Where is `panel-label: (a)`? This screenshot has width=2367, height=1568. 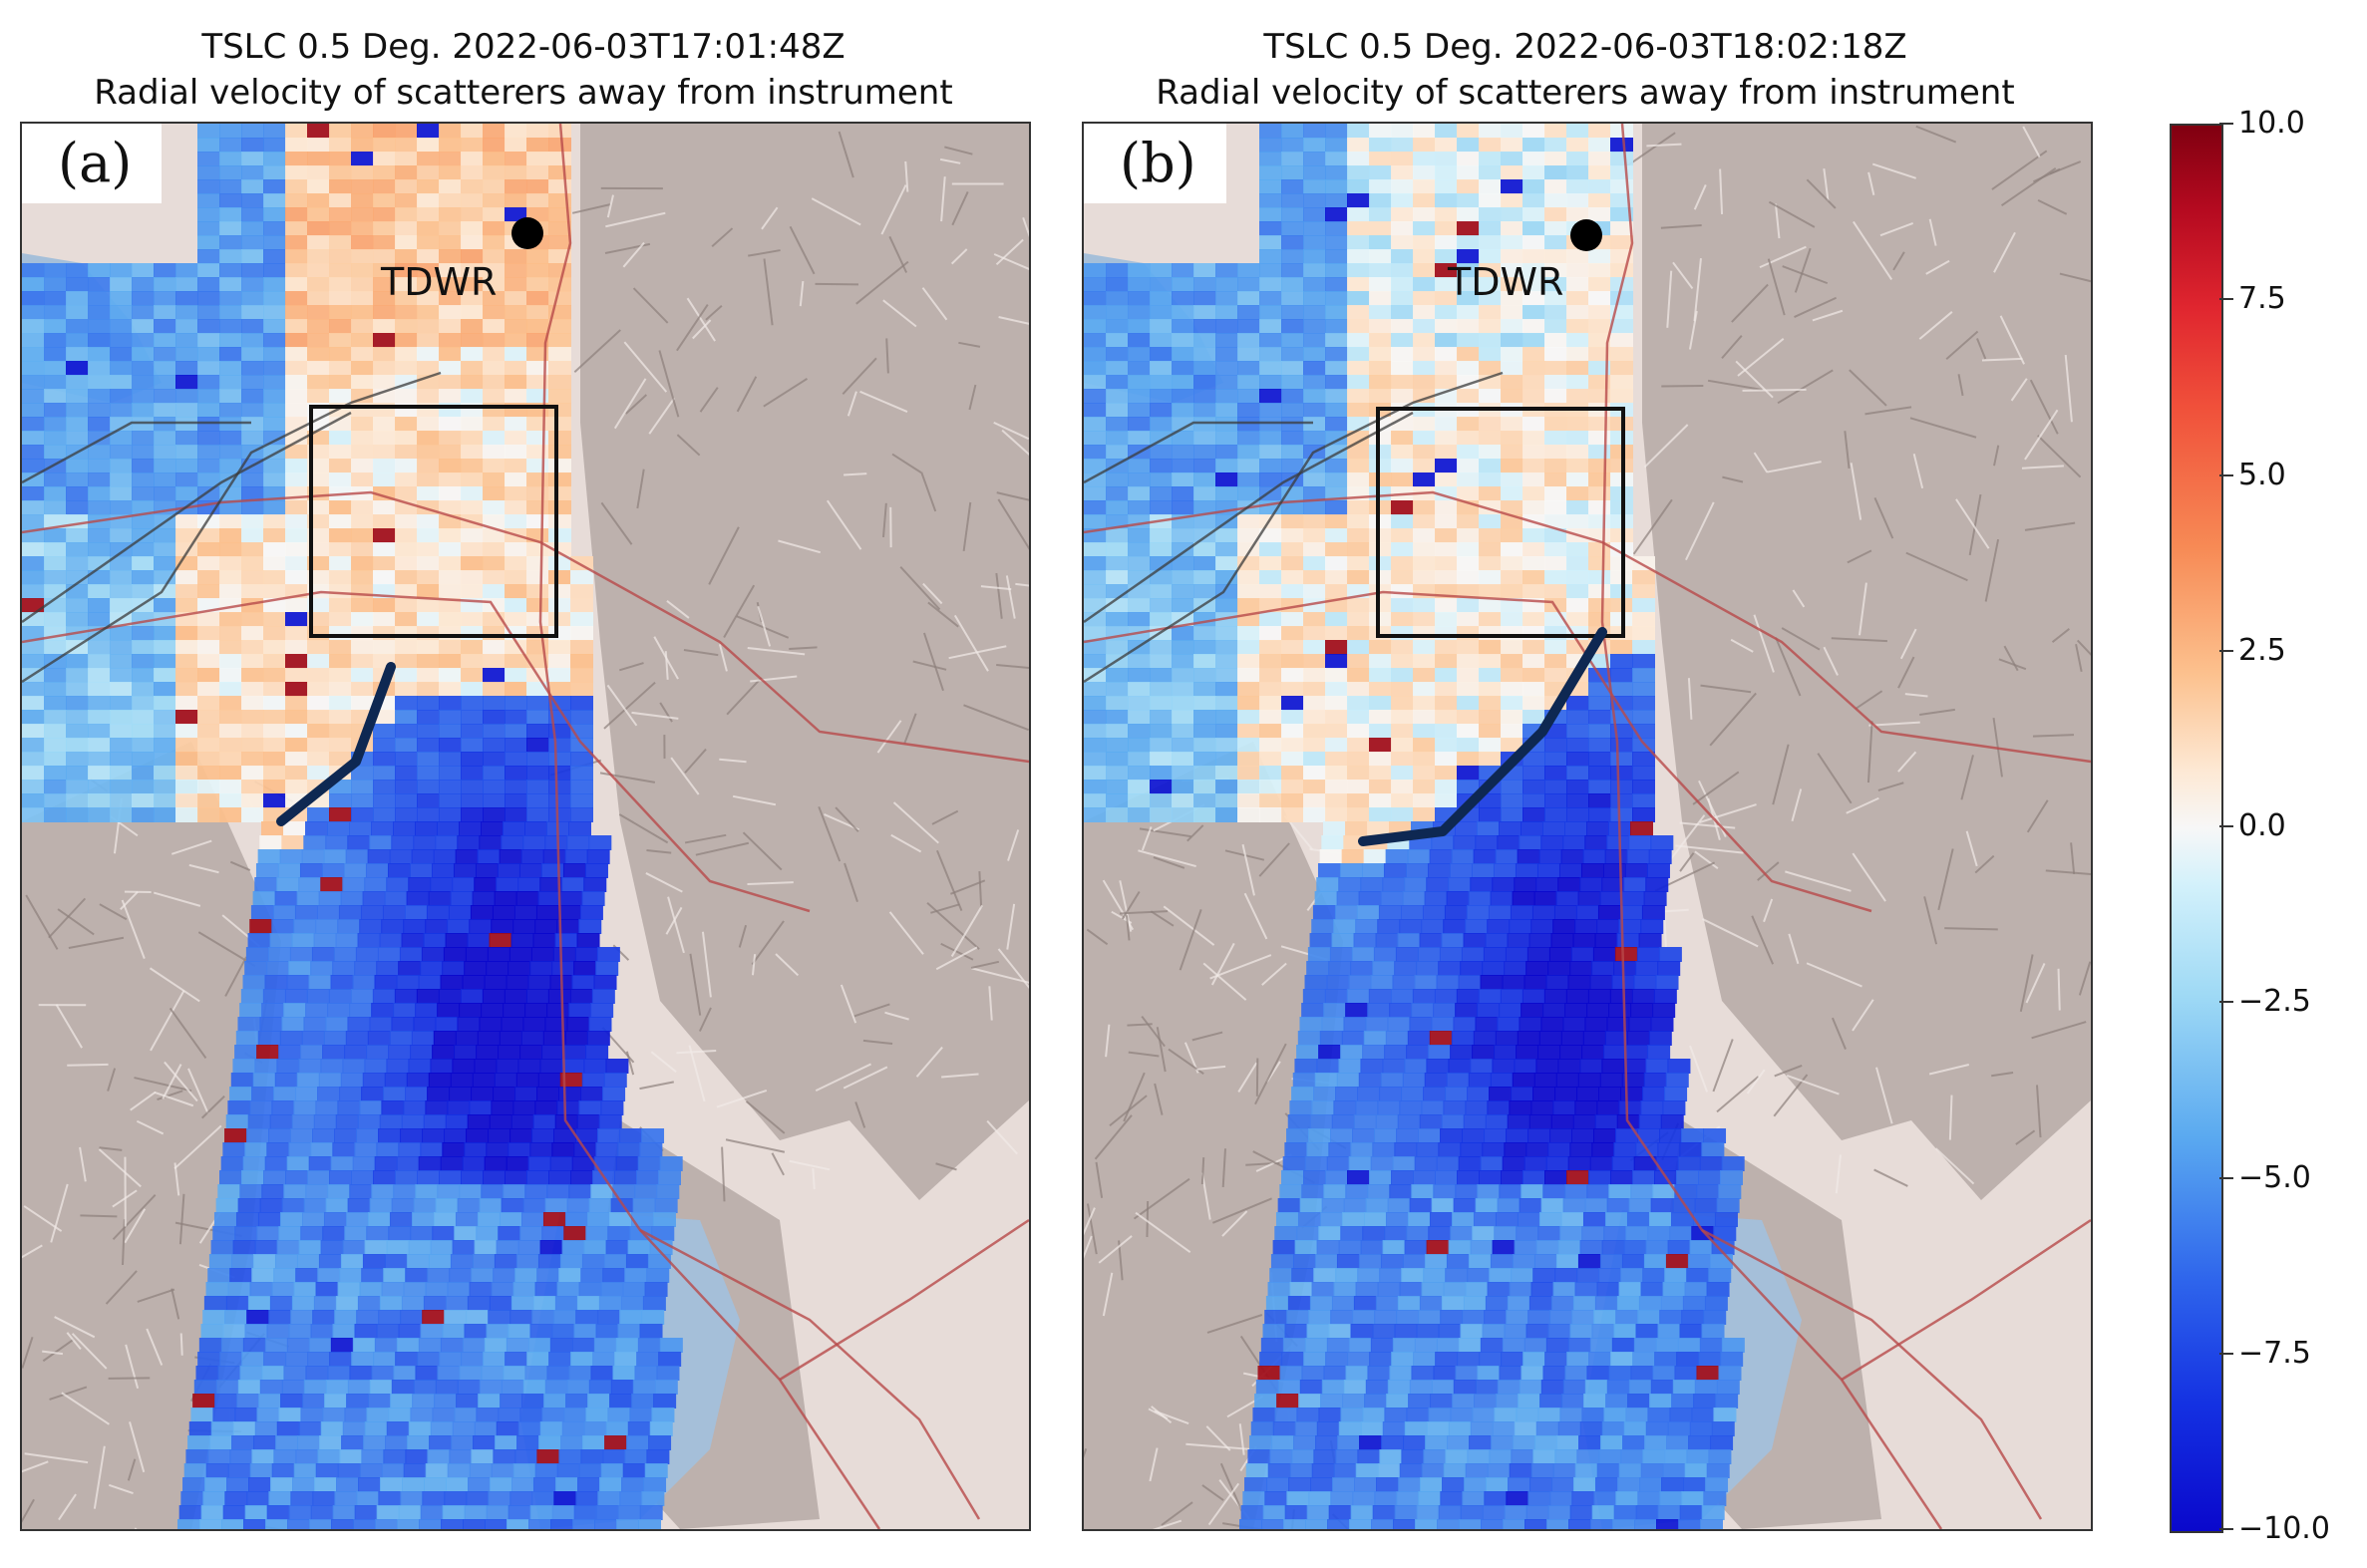
panel-label: (a) is located at coordinates (93, 163).